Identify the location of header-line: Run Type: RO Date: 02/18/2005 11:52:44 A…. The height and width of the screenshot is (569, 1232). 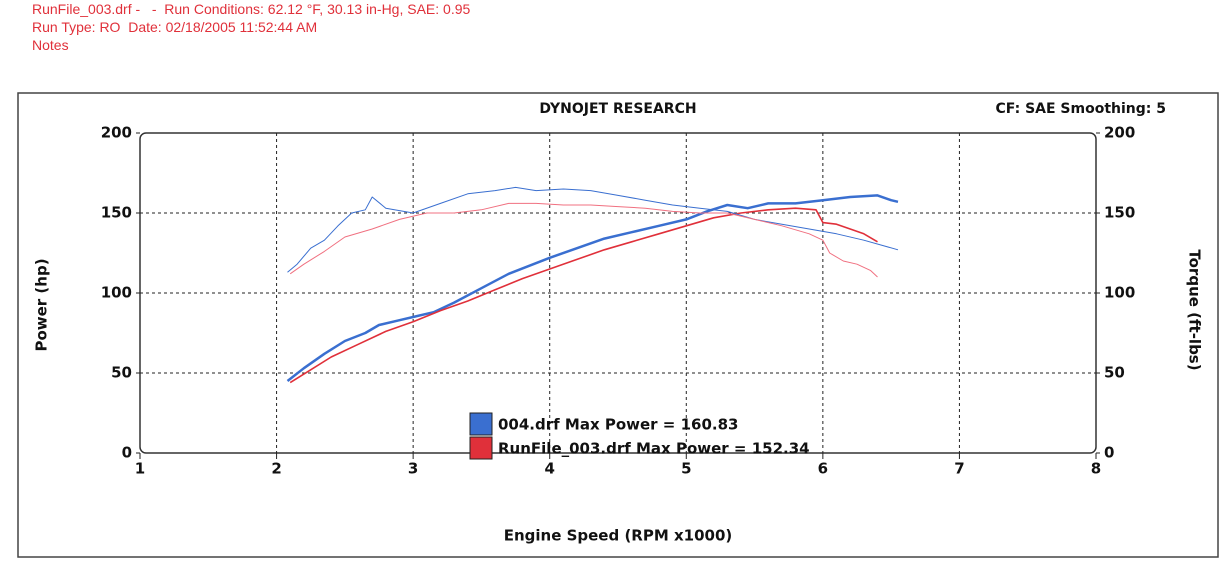
(175, 27).